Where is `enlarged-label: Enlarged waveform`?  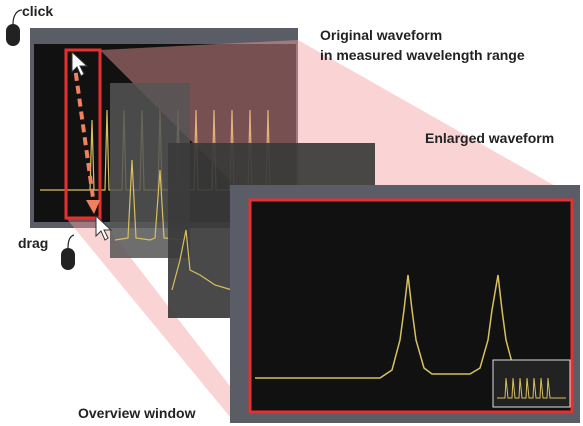
enlarged-label: Enlarged waveform is located at coordinates (489, 138).